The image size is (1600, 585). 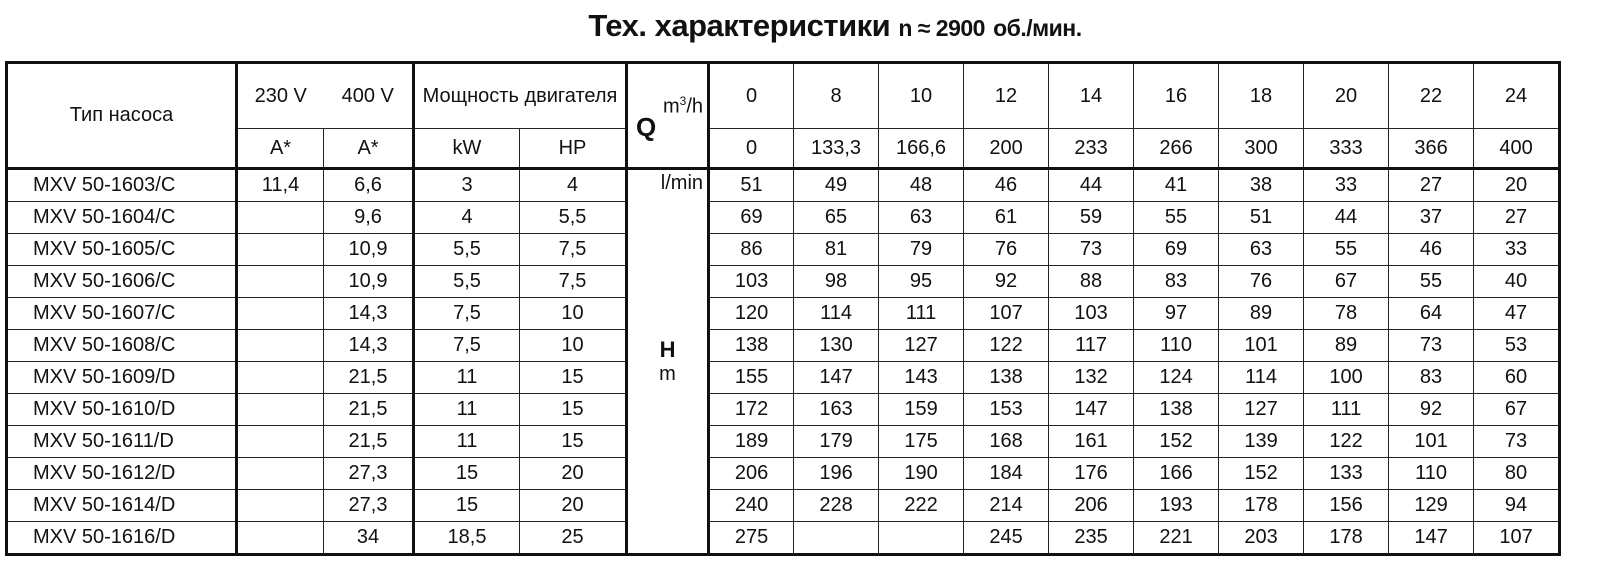 I want to click on head-value: 79, so click(x=921, y=249).